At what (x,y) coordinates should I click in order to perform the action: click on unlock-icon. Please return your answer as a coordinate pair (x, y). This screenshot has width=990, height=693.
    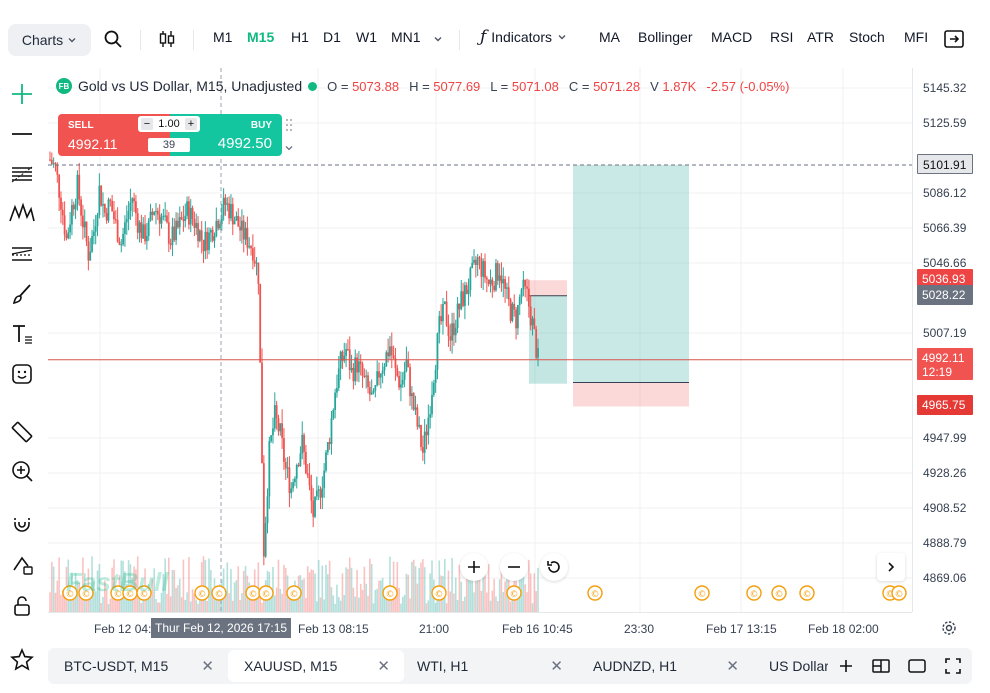
    Looking at the image, I should click on (22, 606).